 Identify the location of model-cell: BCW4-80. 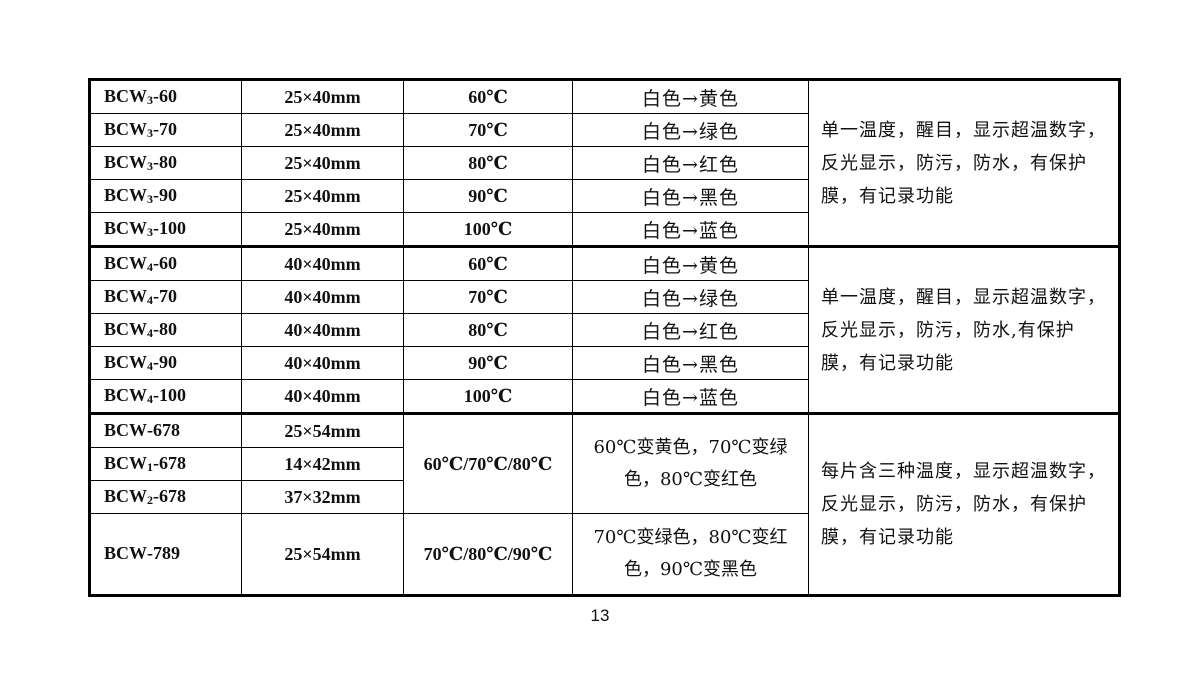
(165, 330).